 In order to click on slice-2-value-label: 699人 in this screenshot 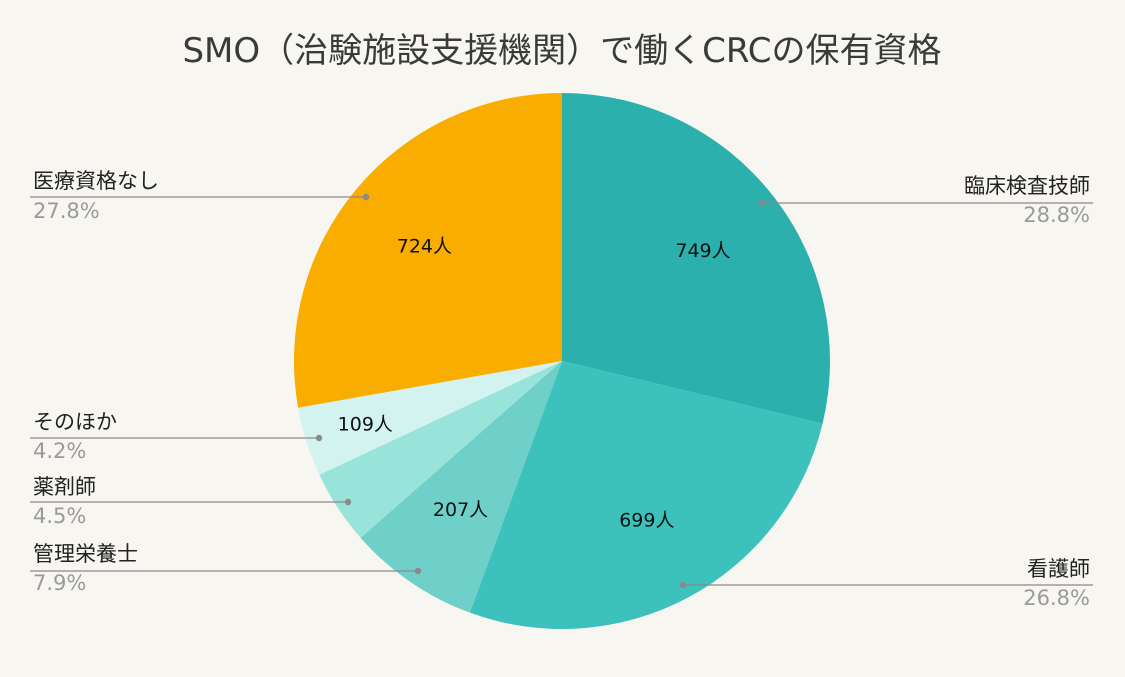, I will do `click(646, 520)`.